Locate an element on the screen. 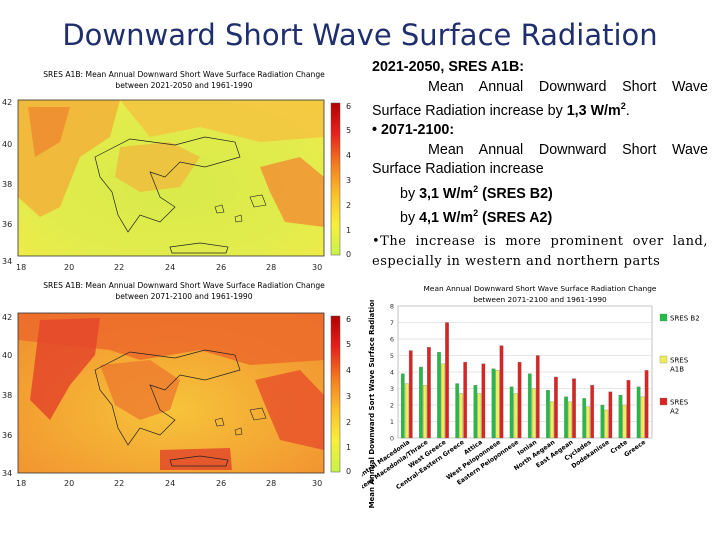 The image size is (720, 540). legend-label: SRES B2 is located at coordinates (685, 319).